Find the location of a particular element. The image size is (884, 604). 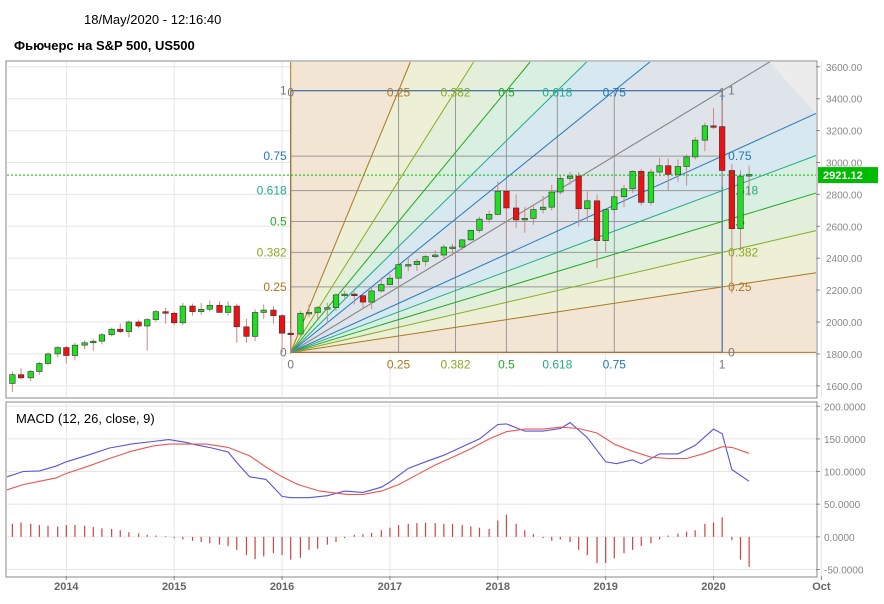

fib-label-left: 0.25 is located at coordinates (275, 287).